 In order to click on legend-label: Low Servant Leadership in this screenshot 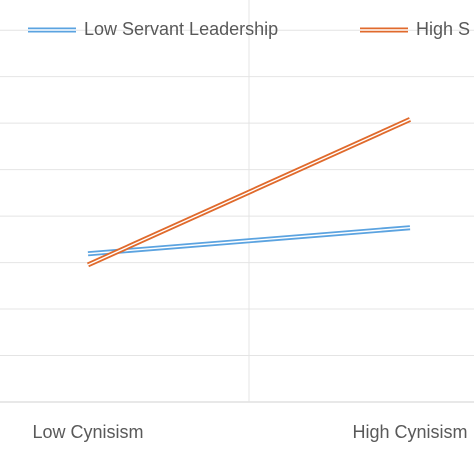, I will do `click(181, 29)`.